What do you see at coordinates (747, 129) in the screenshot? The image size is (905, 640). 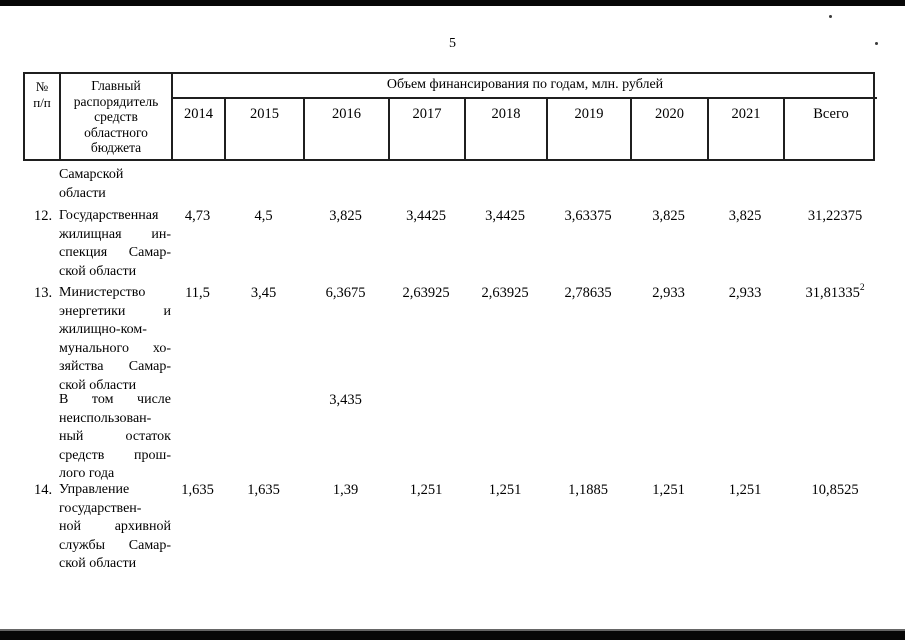 I see `header-col-year-2021: 2021` at bounding box center [747, 129].